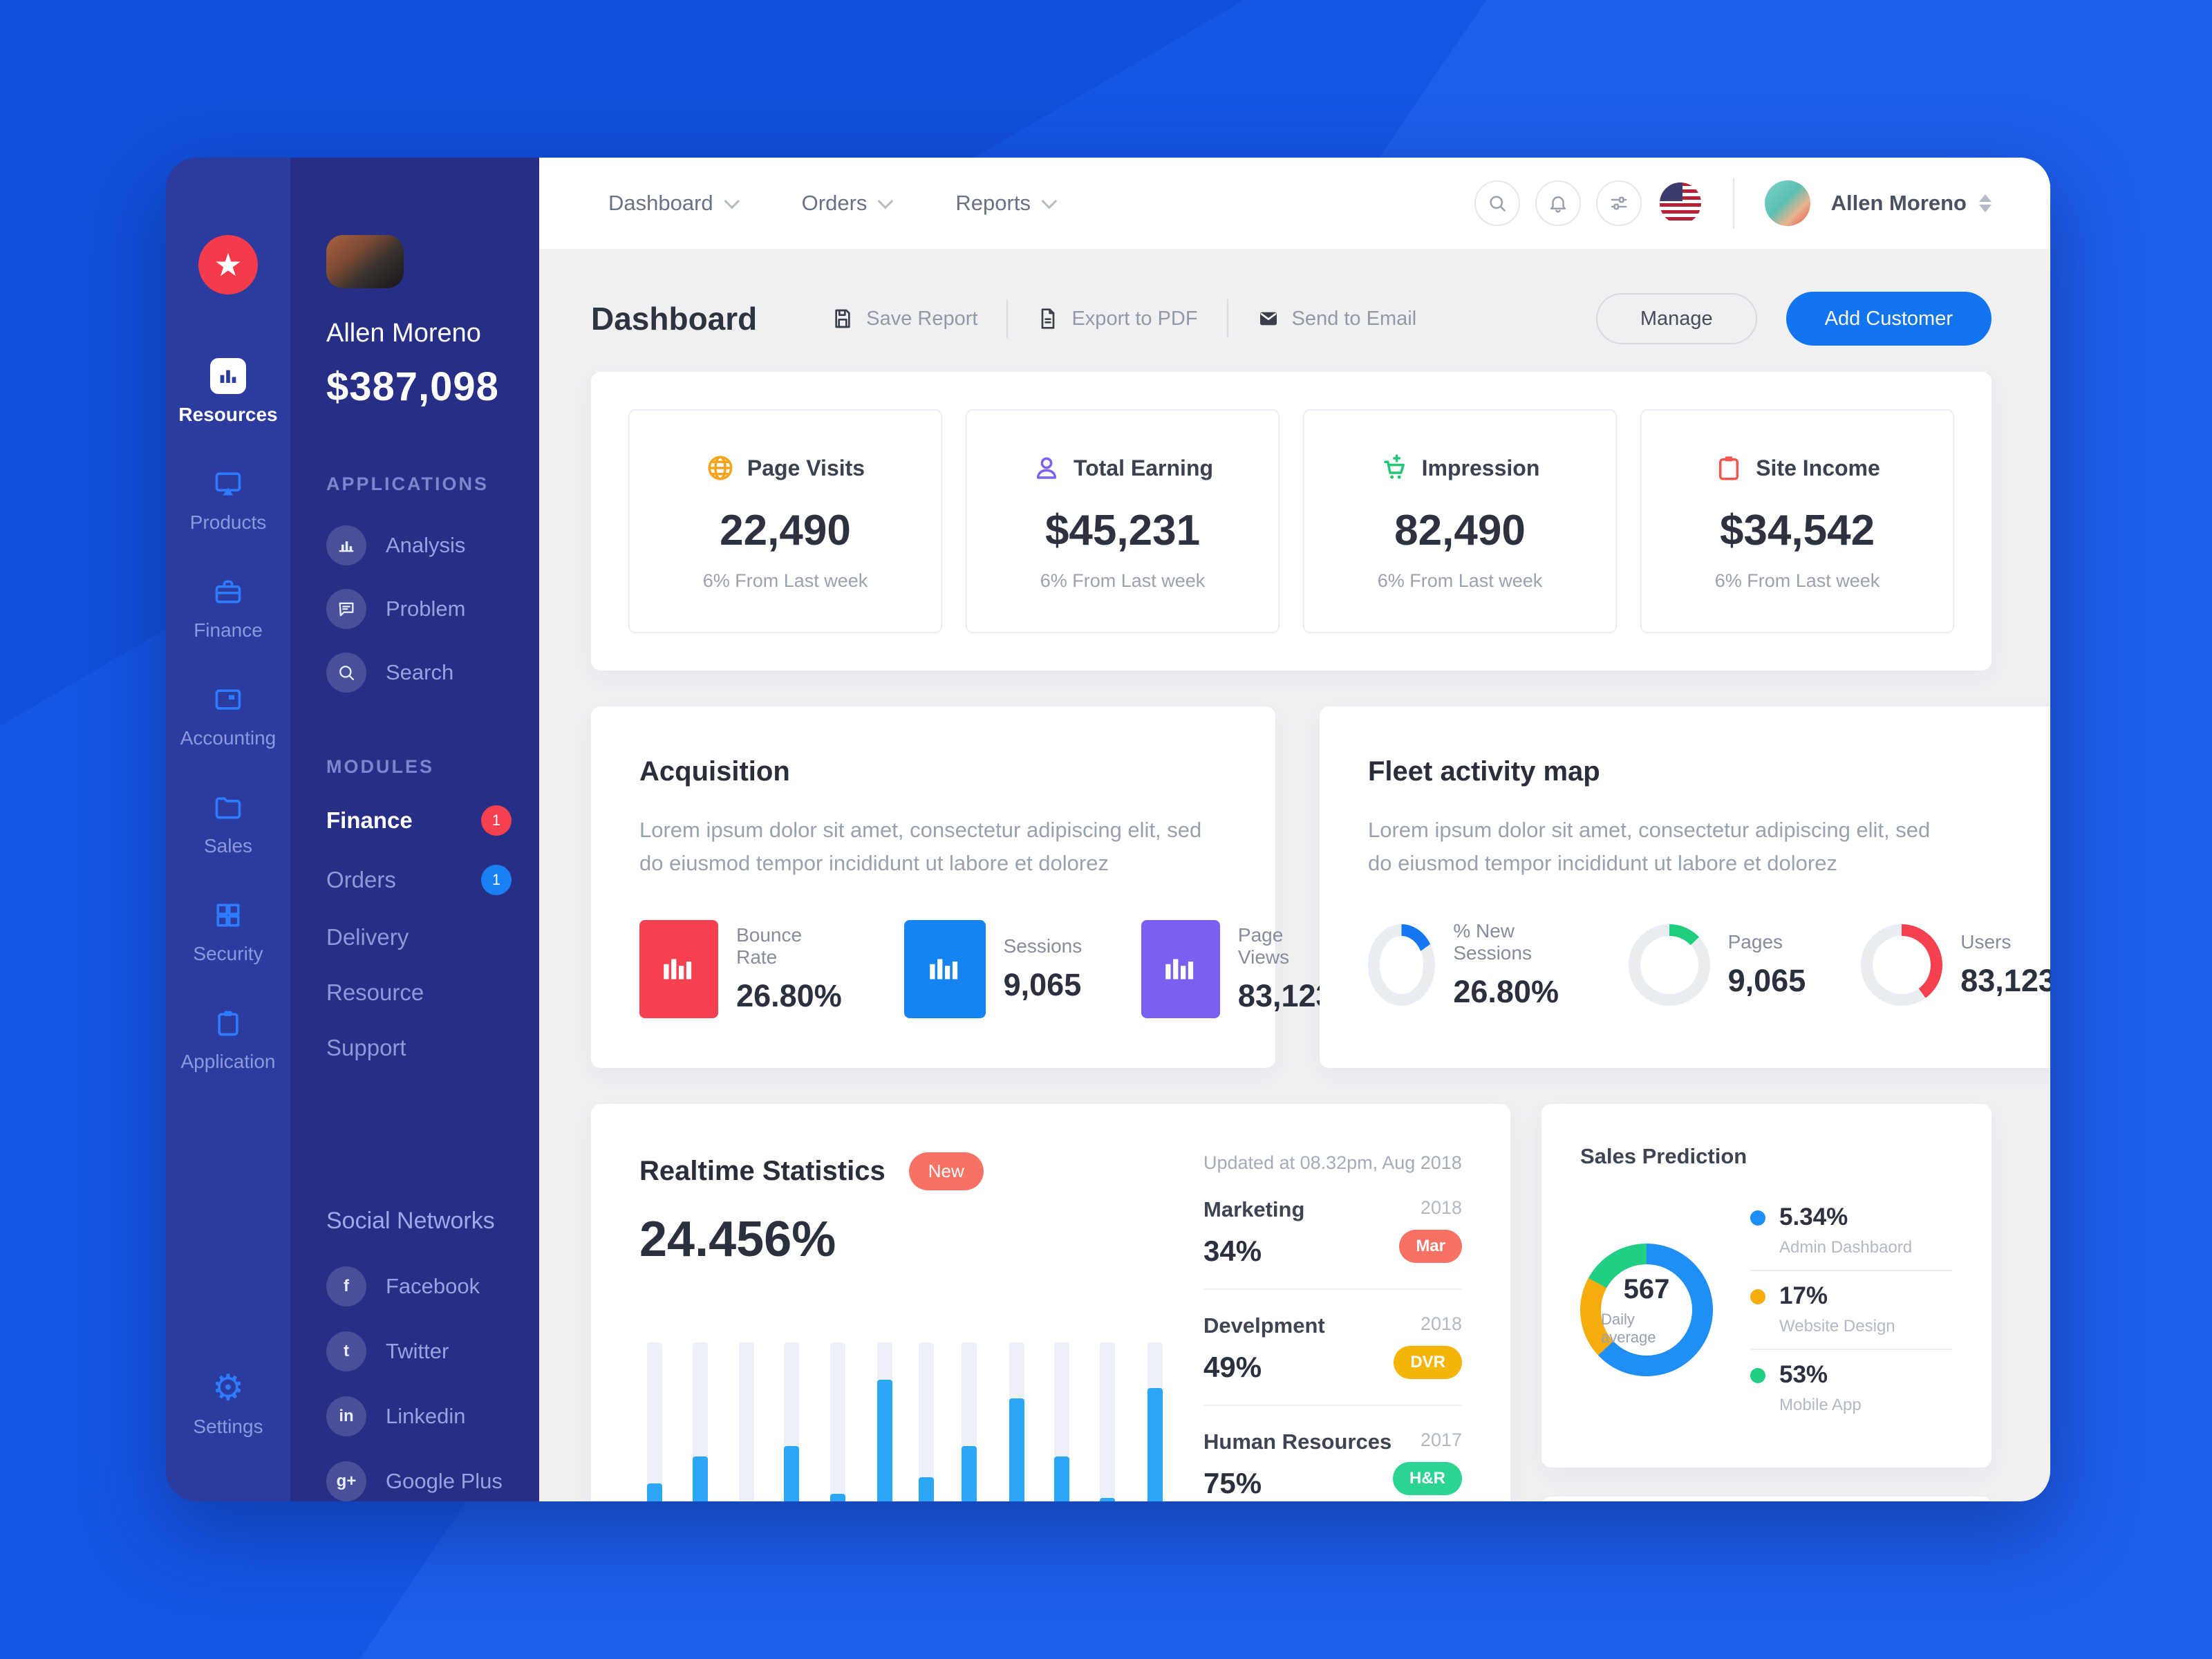 Image resolution: width=2212 pixels, height=1659 pixels. Describe the element at coordinates (1676, 318) in the screenshot. I see `manage-button: Manage` at that location.